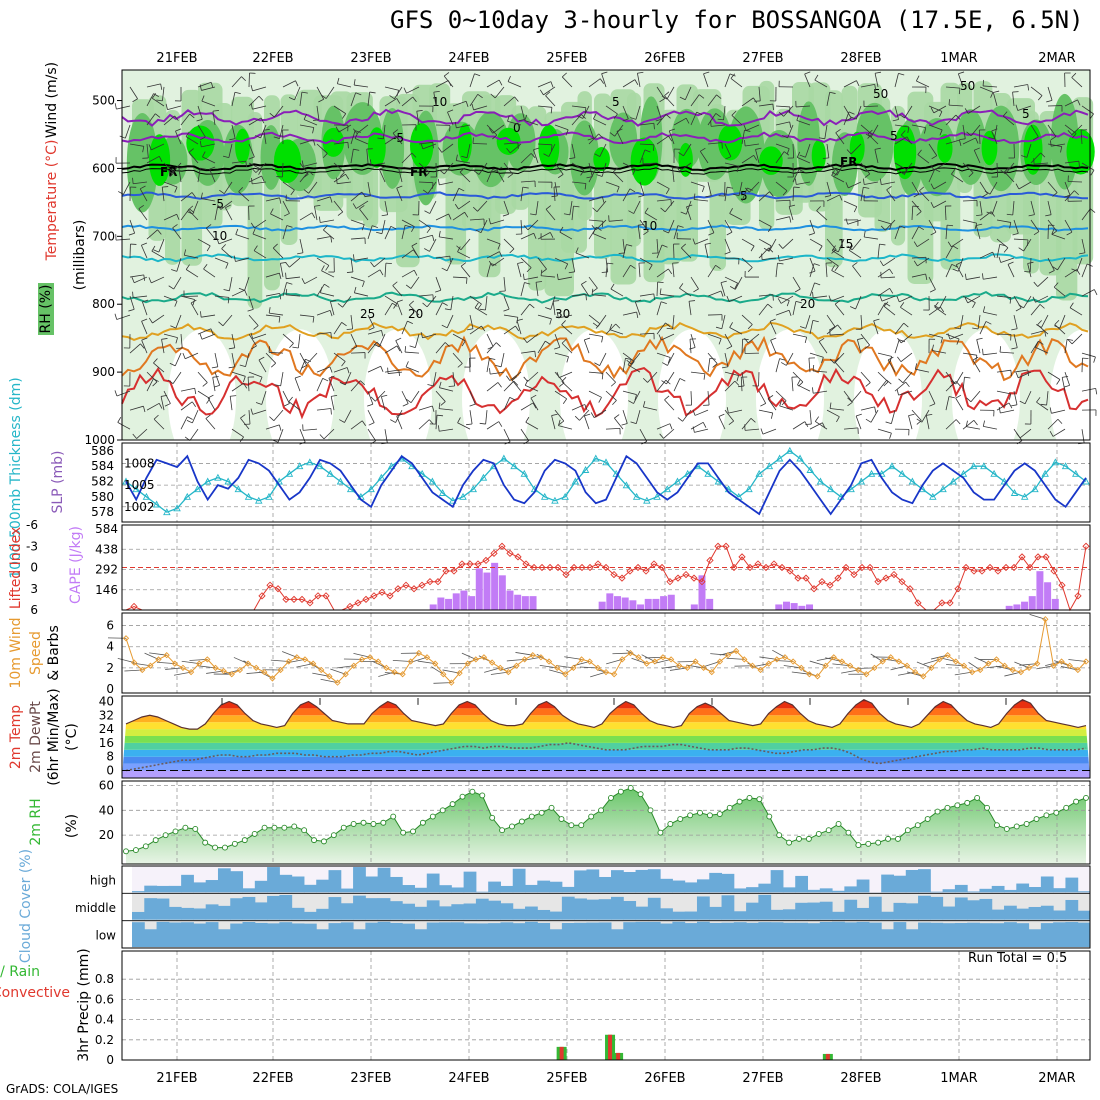 Image resolution: width=1100 pixels, height=1100 pixels. I want to click on cape-axis-label: CAPE (J/kg), so click(76, 565).